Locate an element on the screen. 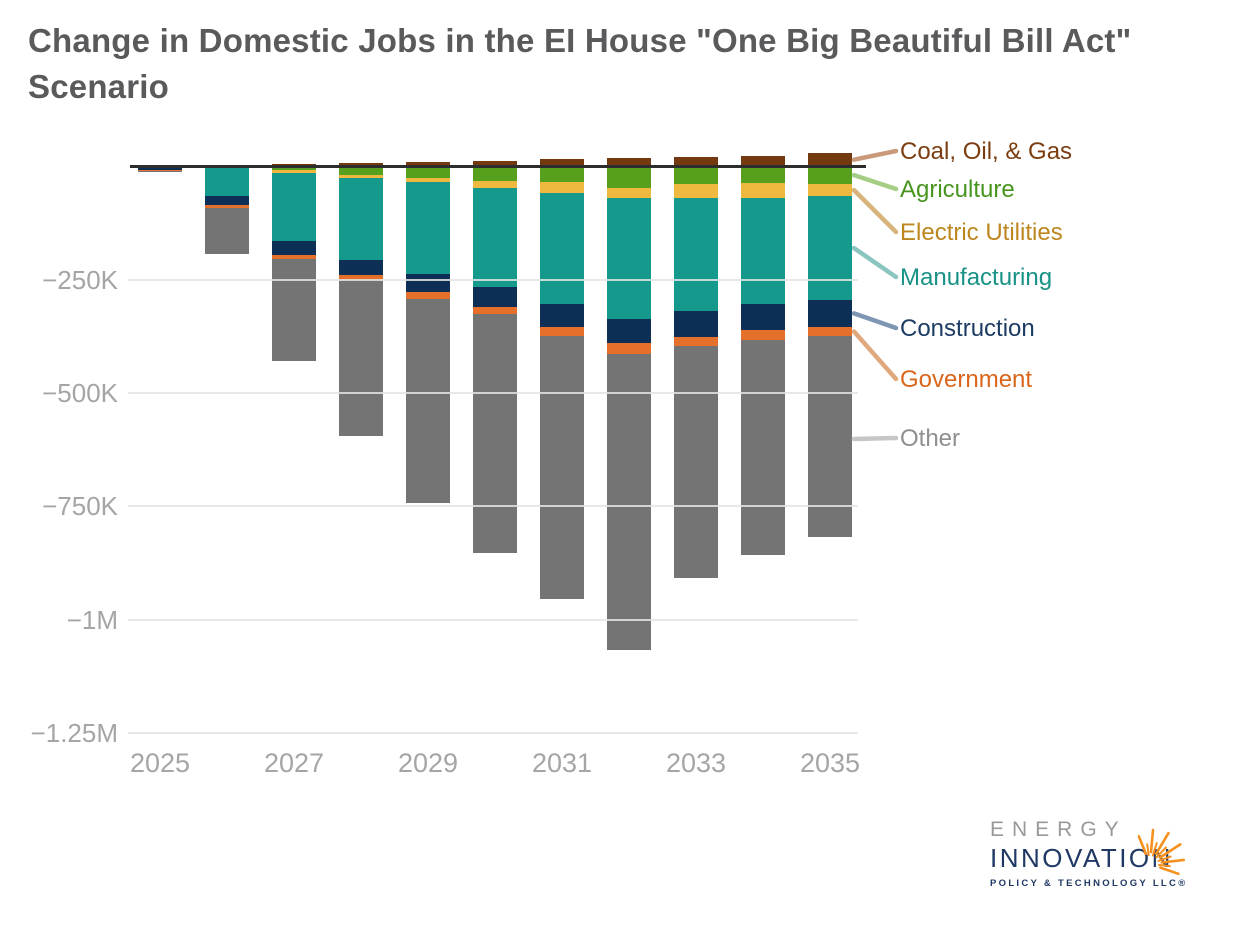  y-axis-tick-label: −500K is located at coordinates (80, 393).